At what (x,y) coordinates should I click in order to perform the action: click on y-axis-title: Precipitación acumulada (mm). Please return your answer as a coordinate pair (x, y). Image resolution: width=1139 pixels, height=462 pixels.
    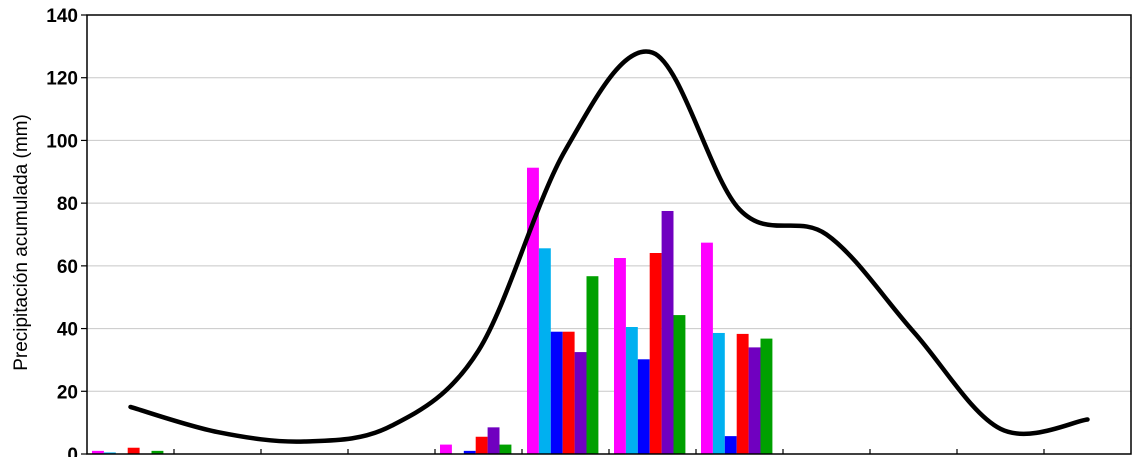
    Looking at the image, I should click on (21, 242).